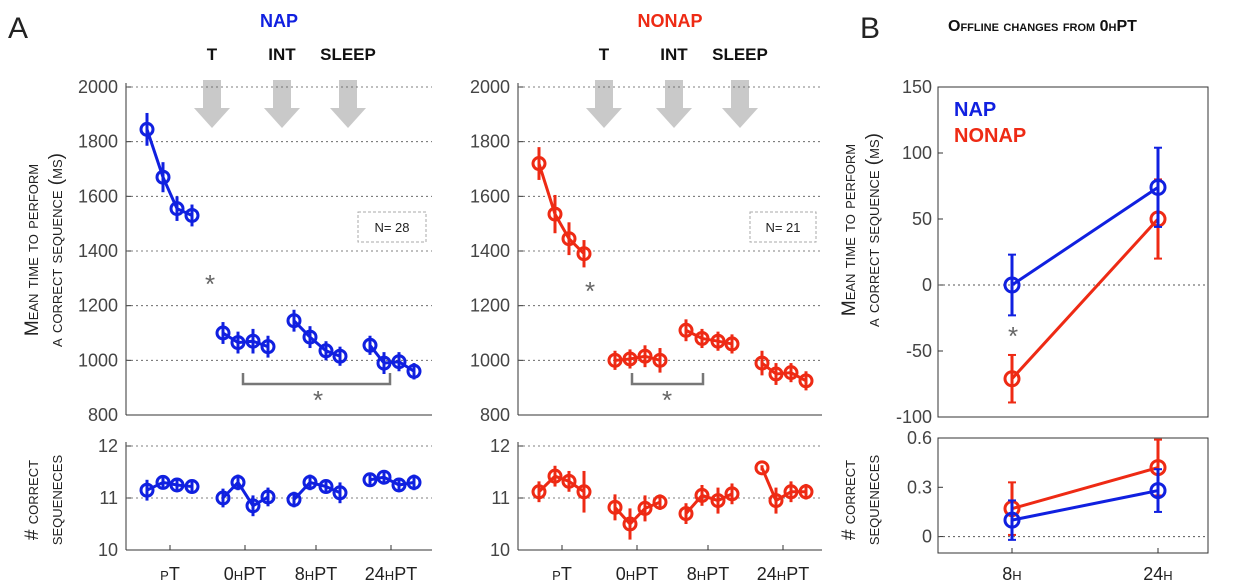 This screenshot has width=1237, height=587. Describe the element at coordinates (919, 438) in the screenshot. I see `b-count-ytick-label: 0.6` at that location.